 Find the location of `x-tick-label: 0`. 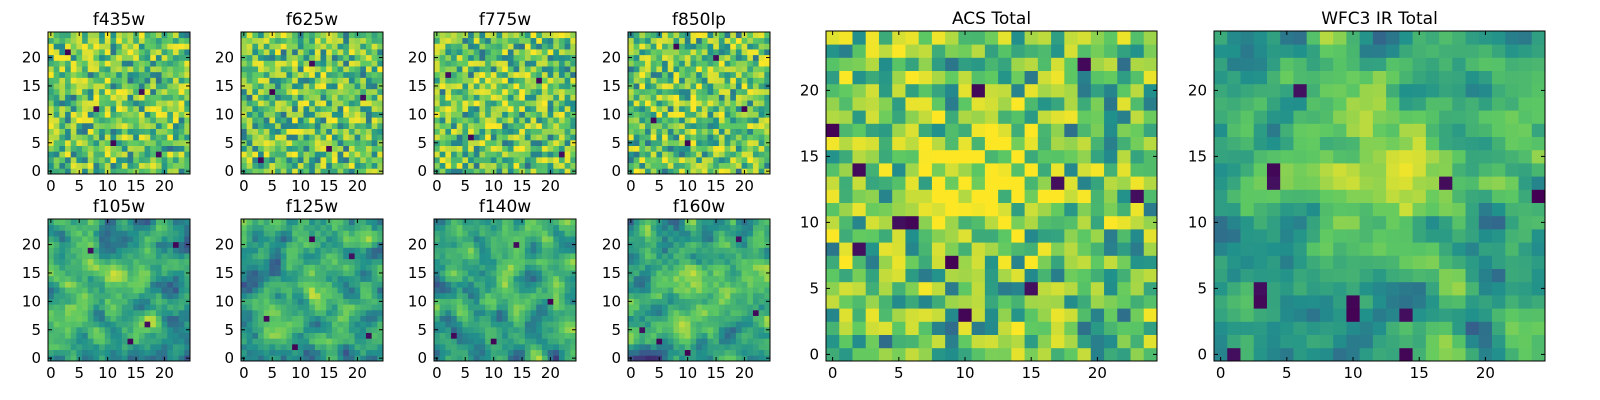

x-tick-label: 0 is located at coordinates (437, 373).